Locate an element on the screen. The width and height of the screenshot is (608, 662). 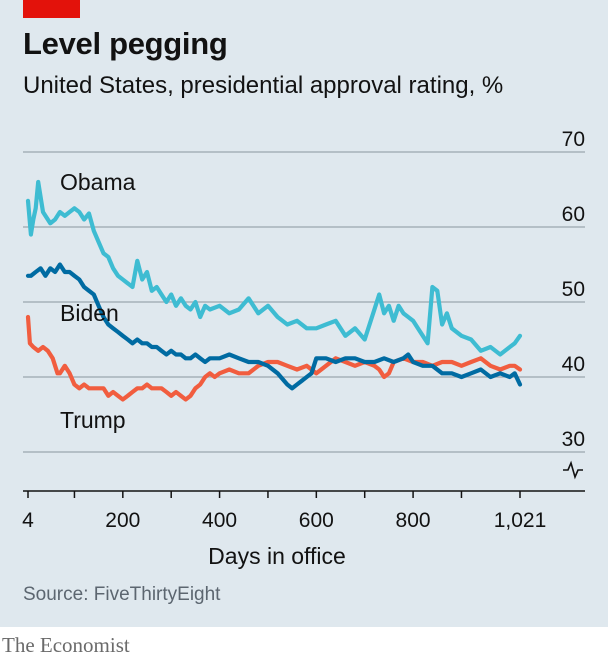
x-tick-label: 600 is located at coordinates (316, 520).